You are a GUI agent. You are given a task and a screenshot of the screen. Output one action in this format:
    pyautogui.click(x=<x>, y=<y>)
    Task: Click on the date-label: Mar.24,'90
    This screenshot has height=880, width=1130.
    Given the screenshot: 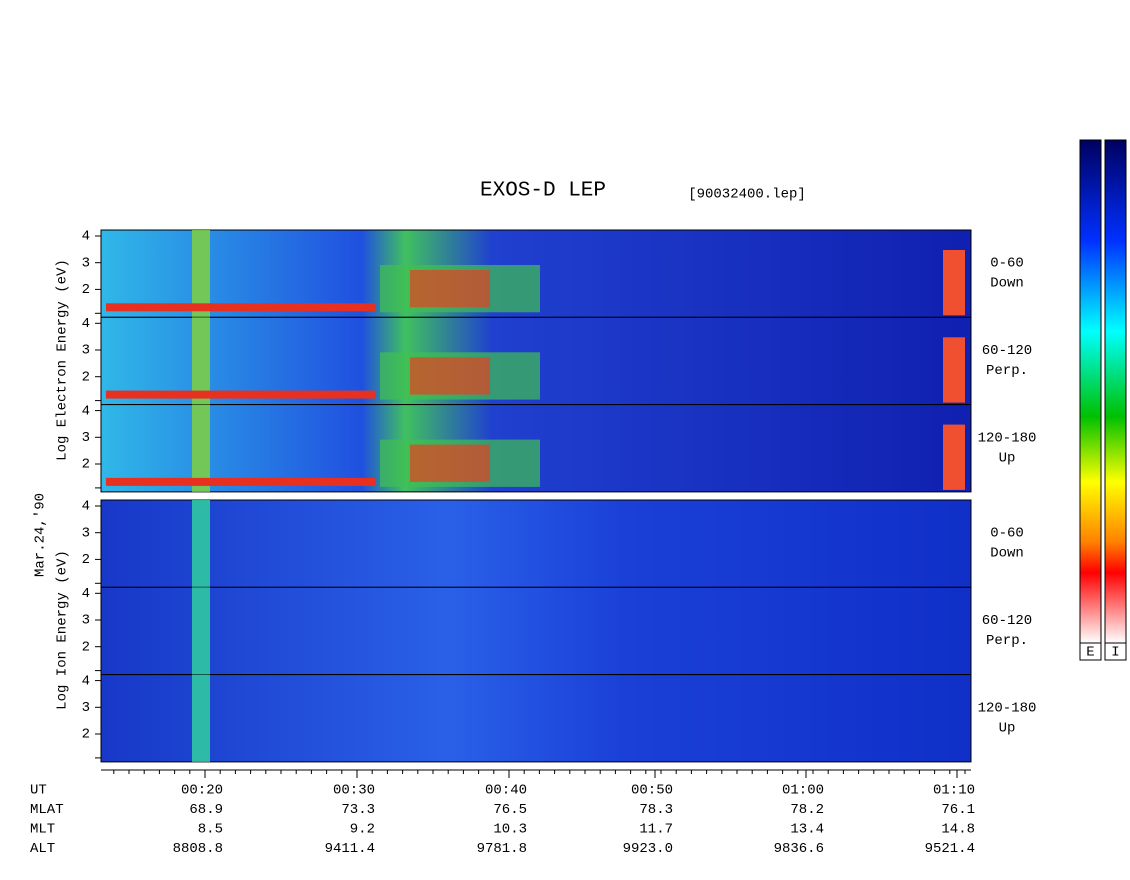 What is the action you would take?
    pyautogui.click(x=41, y=535)
    